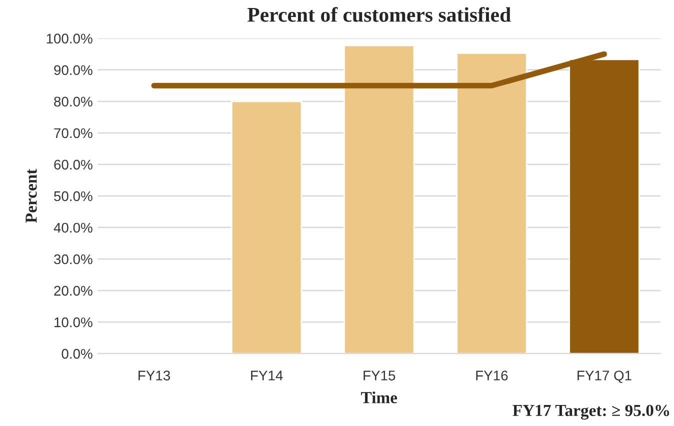 This screenshot has width=674, height=426. I want to click on y-axis-title: Percent, so click(31, 195).